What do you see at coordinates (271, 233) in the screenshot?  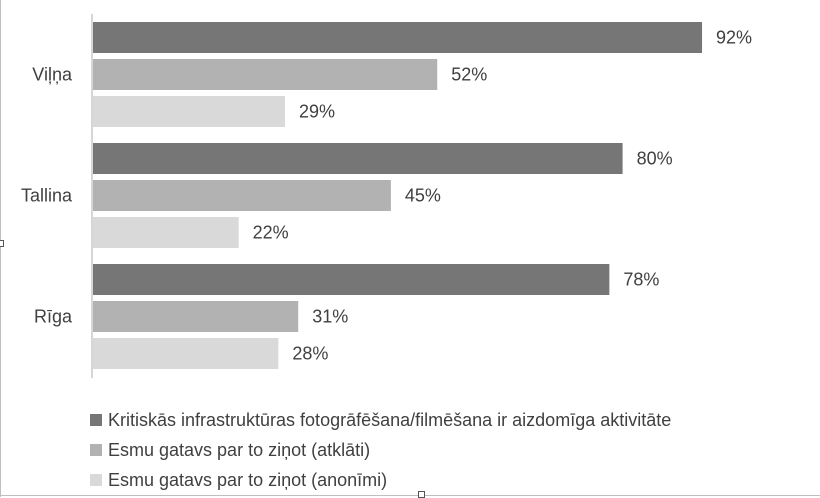 I see `data-label-2-series-3: 22%` at bounding box center [271, 233].